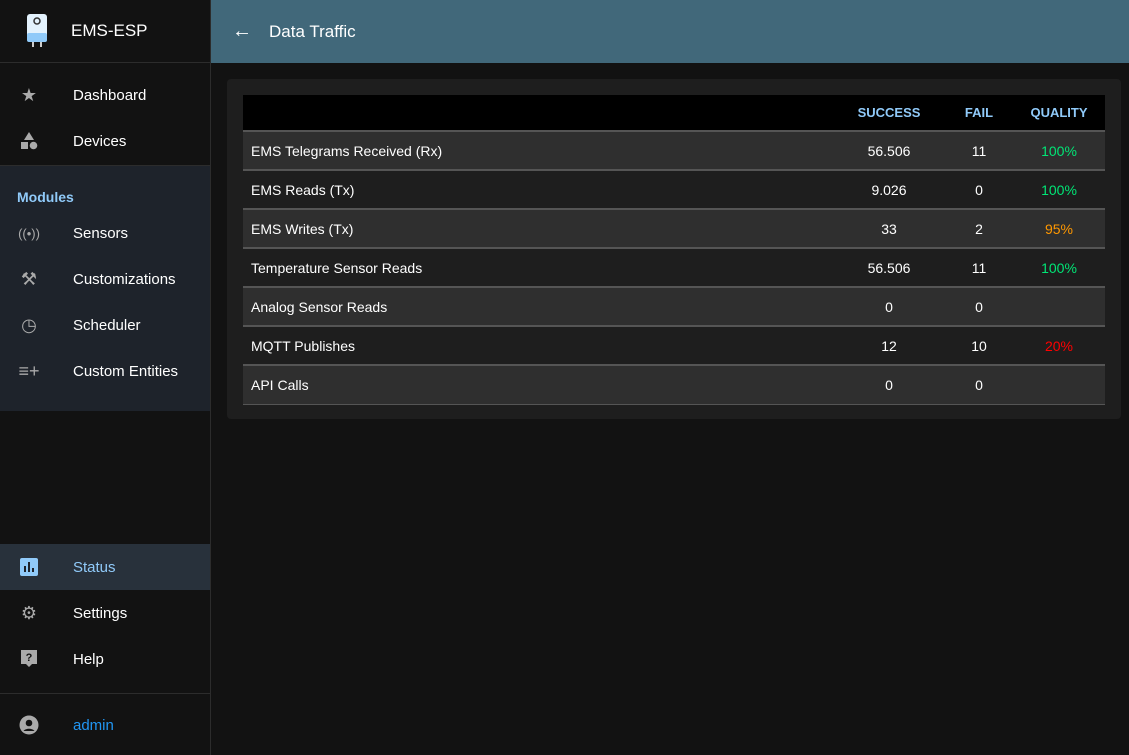 Image resolution: width=1129 pixels, height=755 pixels. I want to click on cell-quality: 95%, so click(1059, 228).